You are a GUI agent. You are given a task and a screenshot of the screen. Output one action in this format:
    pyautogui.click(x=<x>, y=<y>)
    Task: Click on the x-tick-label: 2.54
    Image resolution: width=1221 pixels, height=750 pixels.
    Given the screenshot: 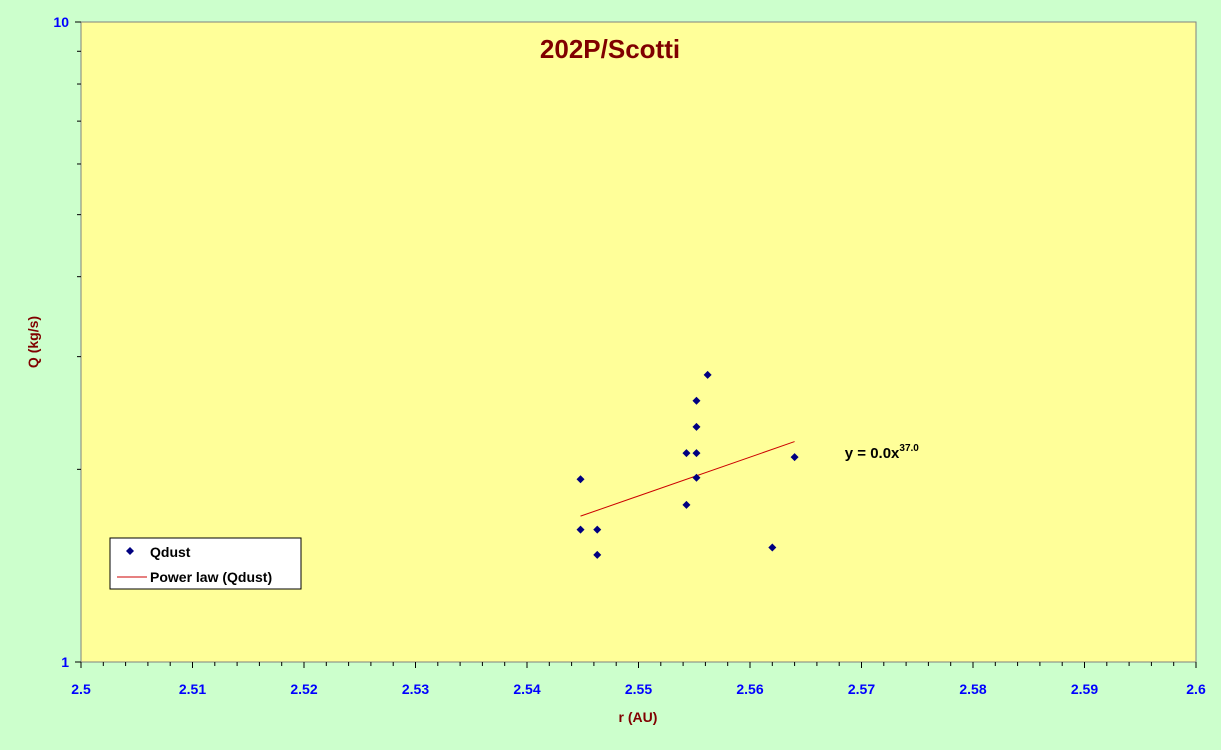 What is the action you would take?
    pyautogui.click(x=526, y=689)
    